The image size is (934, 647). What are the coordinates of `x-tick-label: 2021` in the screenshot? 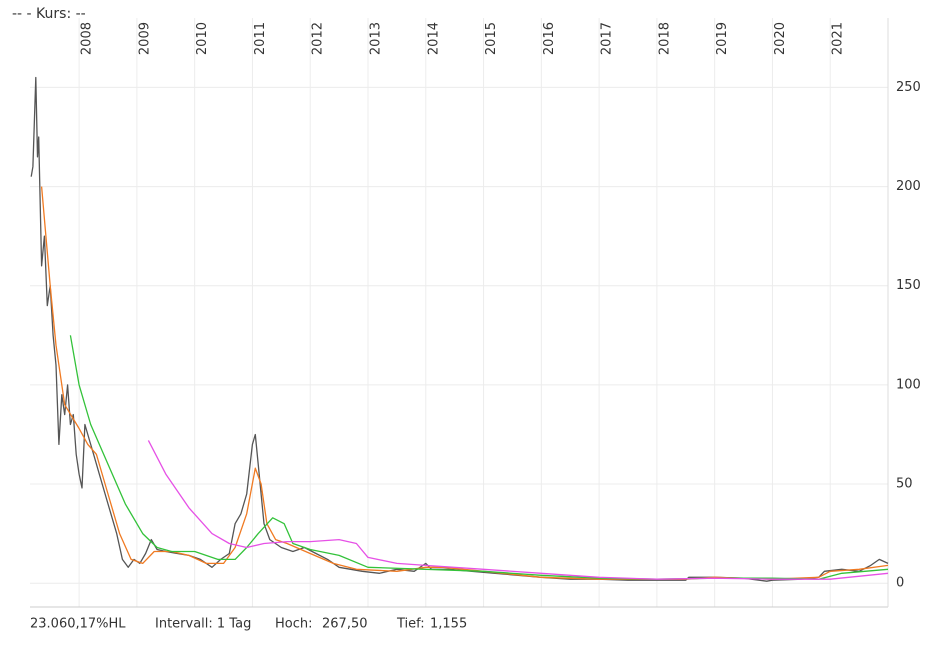 It's located at (838, 38).